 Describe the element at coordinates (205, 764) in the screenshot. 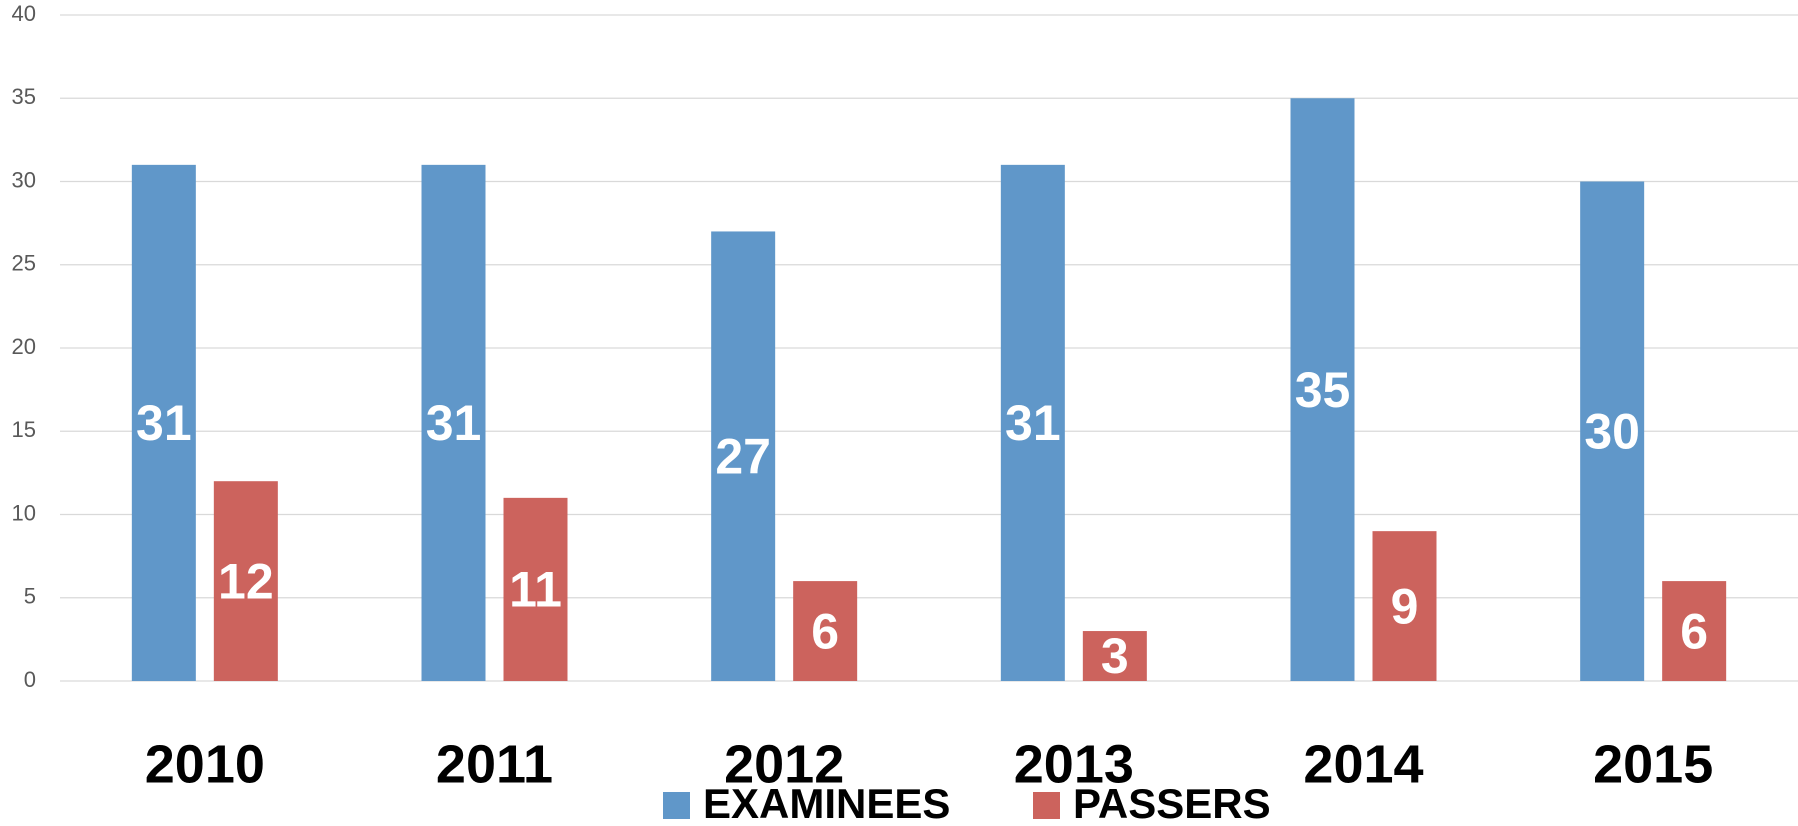

I see `x-tick-label: 2010` at that location.